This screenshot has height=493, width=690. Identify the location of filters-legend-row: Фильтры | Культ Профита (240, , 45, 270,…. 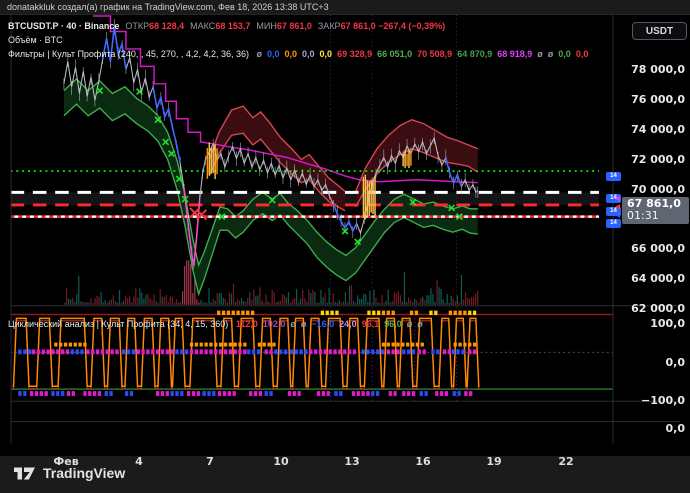
(298, 54).